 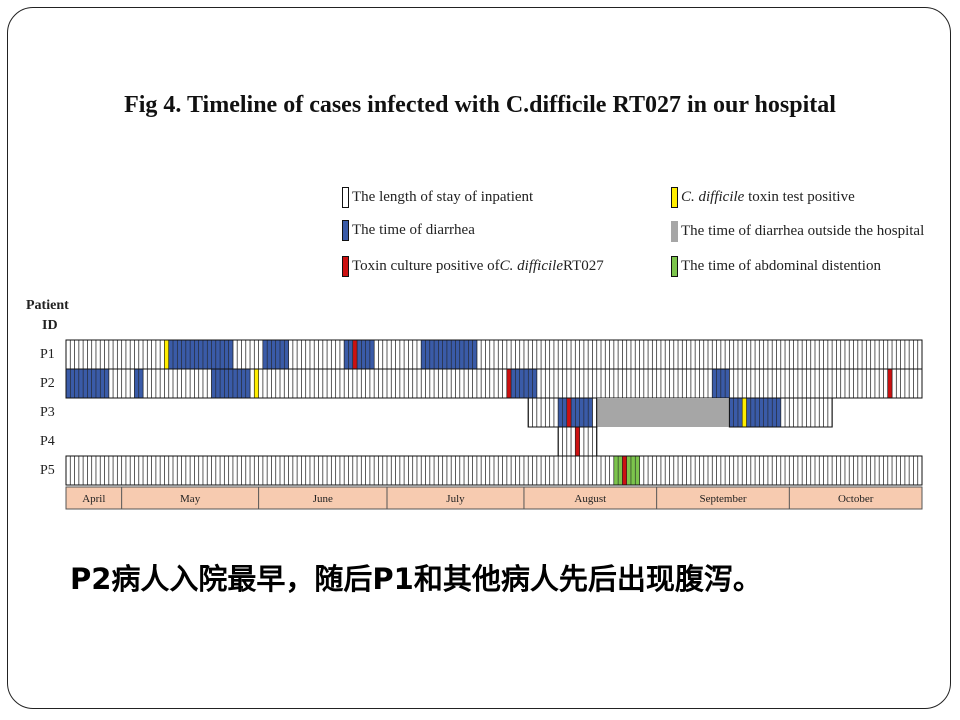 What do you see at coordinates (47, 441) in the screenshot?
I see `row-label-p4: P4` at bounding box center [47, 441].